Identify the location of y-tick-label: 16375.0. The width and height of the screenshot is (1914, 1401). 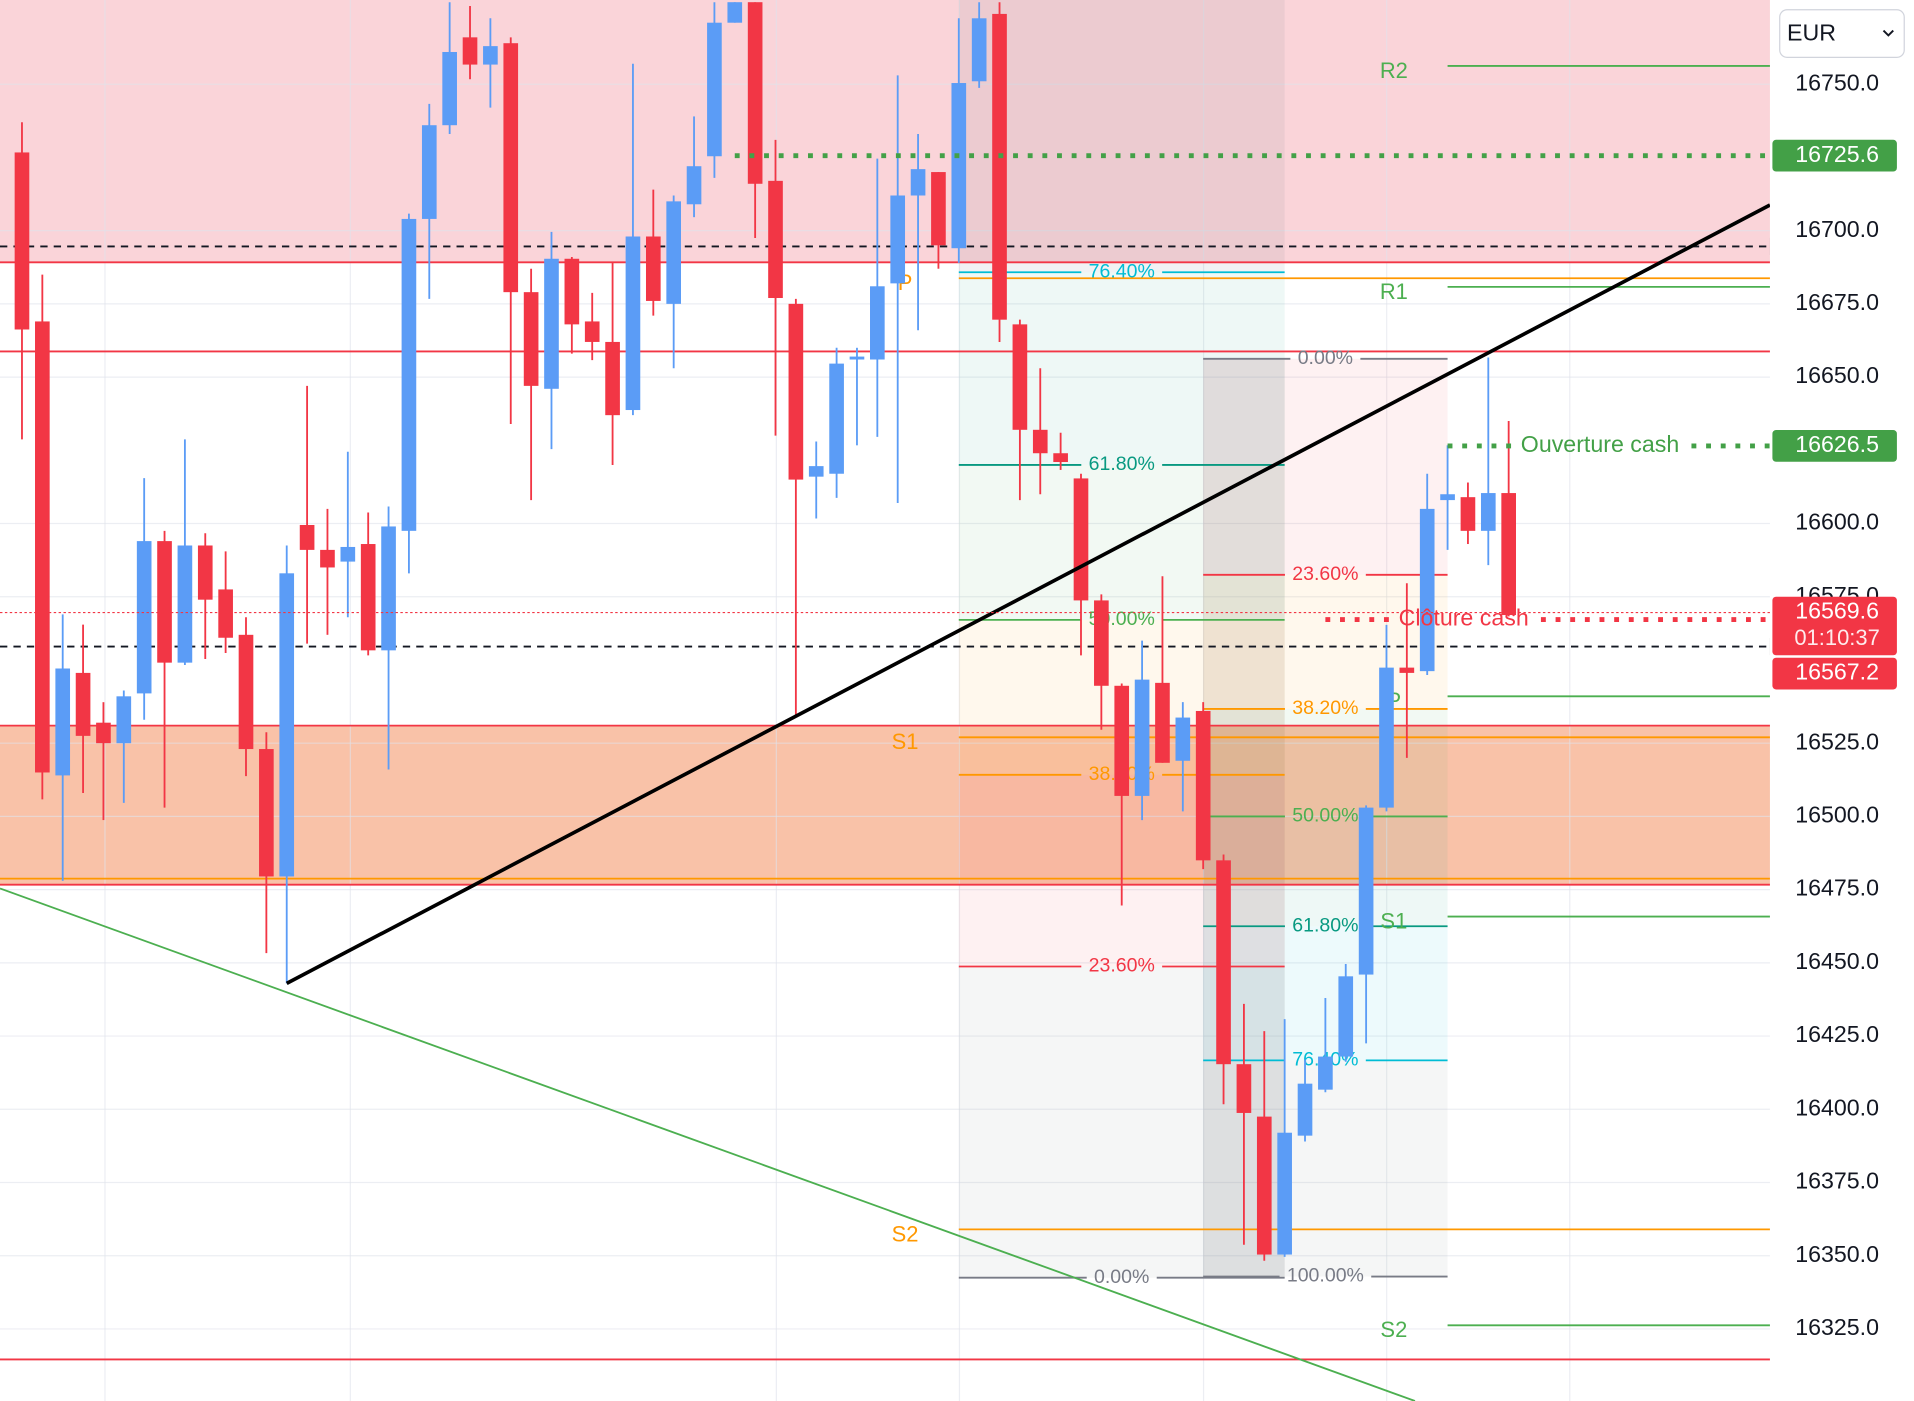
(1837, 1181).